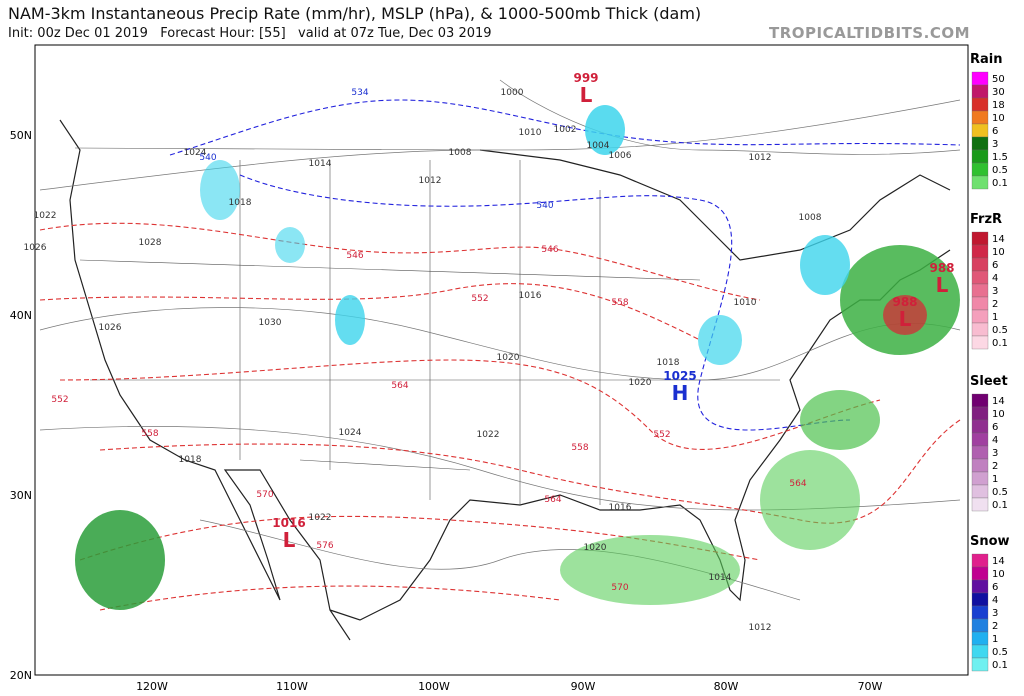 The image size is (1024, 696). I want to click on isobar-label: 1030, so click(270, 323).